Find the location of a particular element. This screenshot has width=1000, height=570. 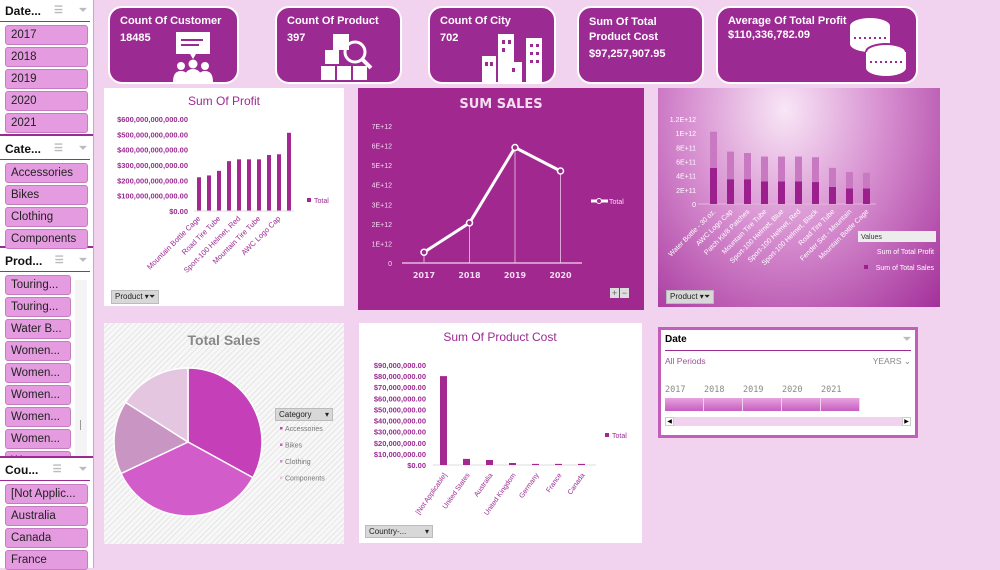

kpi-label: Average Of Total Profit is located at coordinates (787, 21).